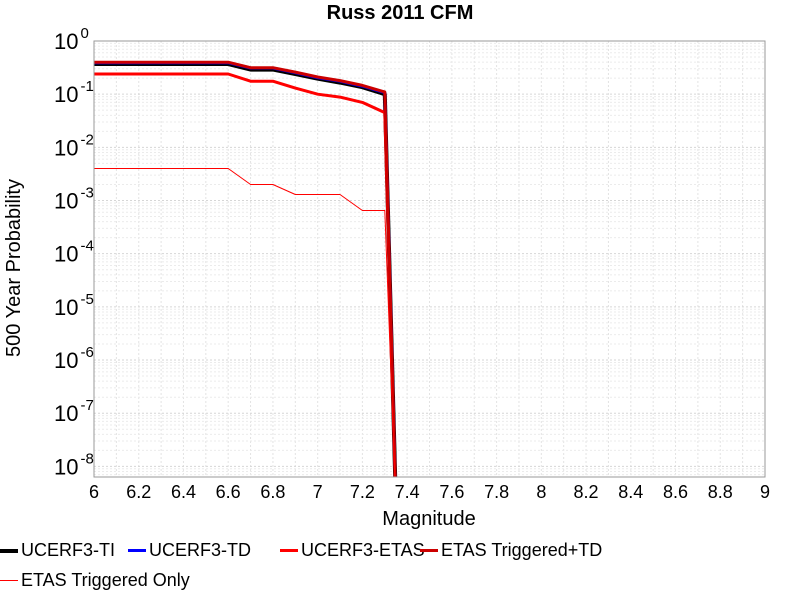 This screenshot has width=800, height=600. I want to click on y-tick-label: 10 -8, so click(74, 464).